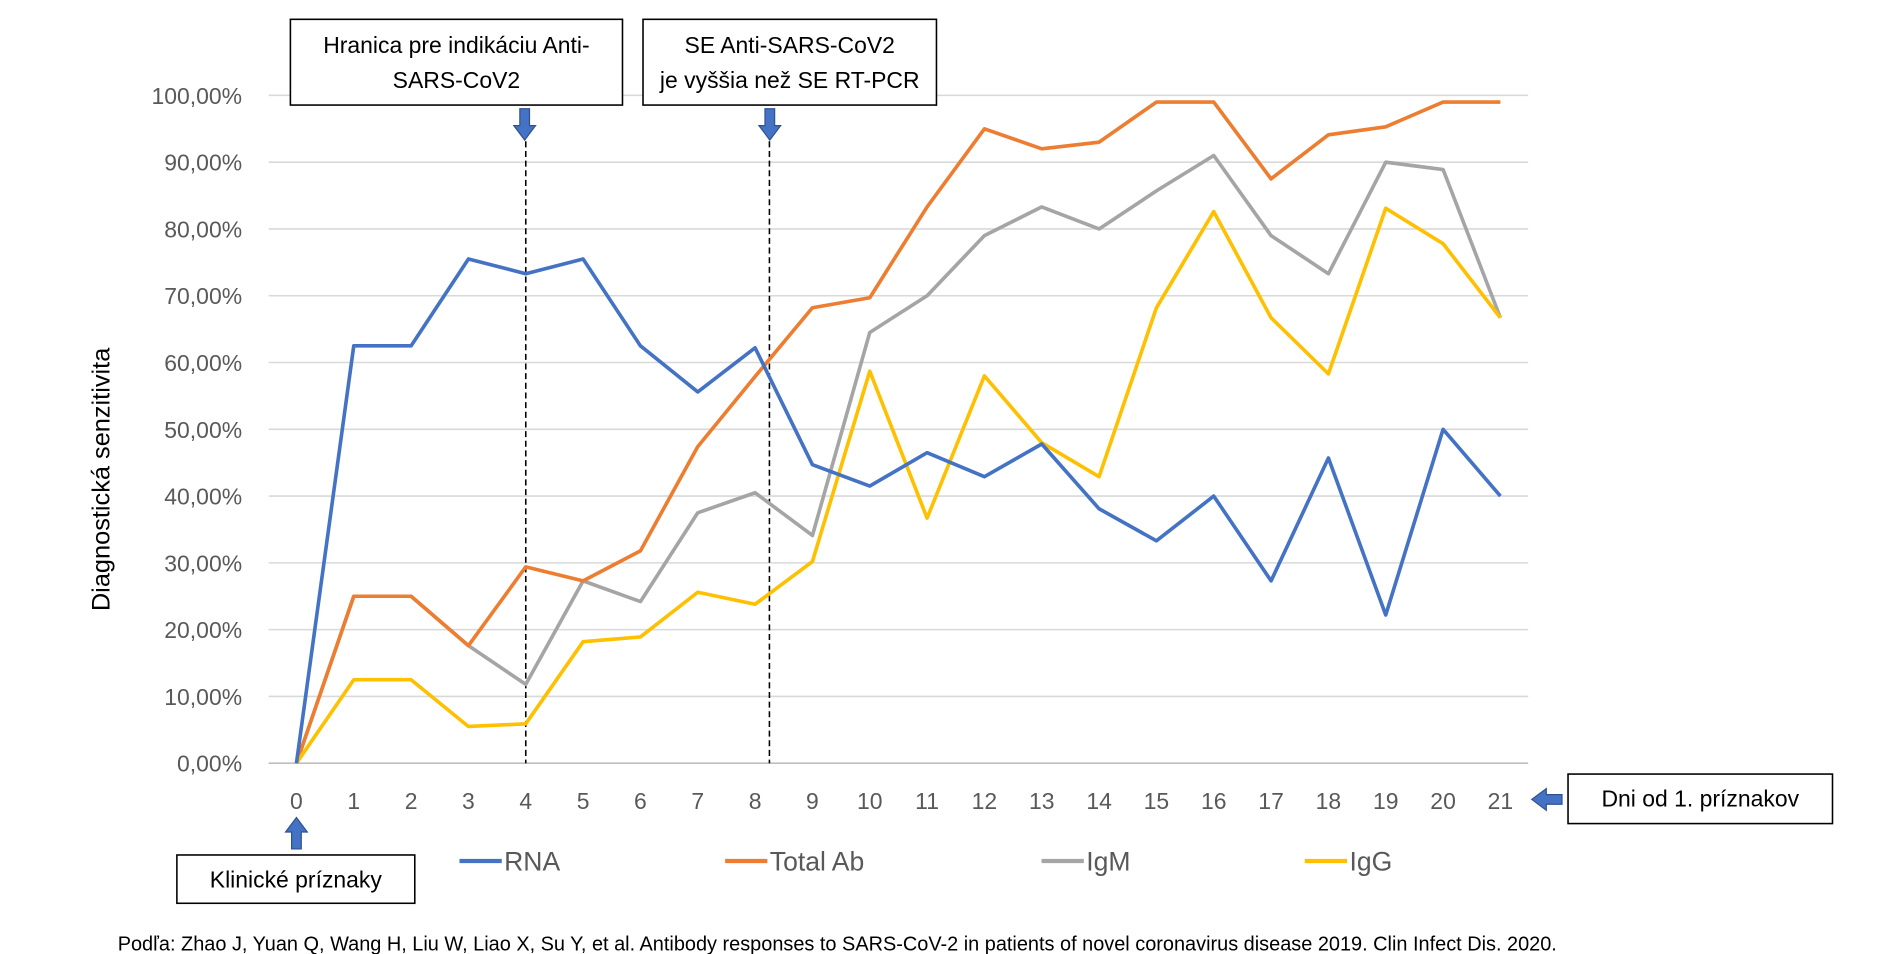  Describe the element at coordinates (1501, 801) in the screenshot. I see `x-tick-label: 21` at that location.